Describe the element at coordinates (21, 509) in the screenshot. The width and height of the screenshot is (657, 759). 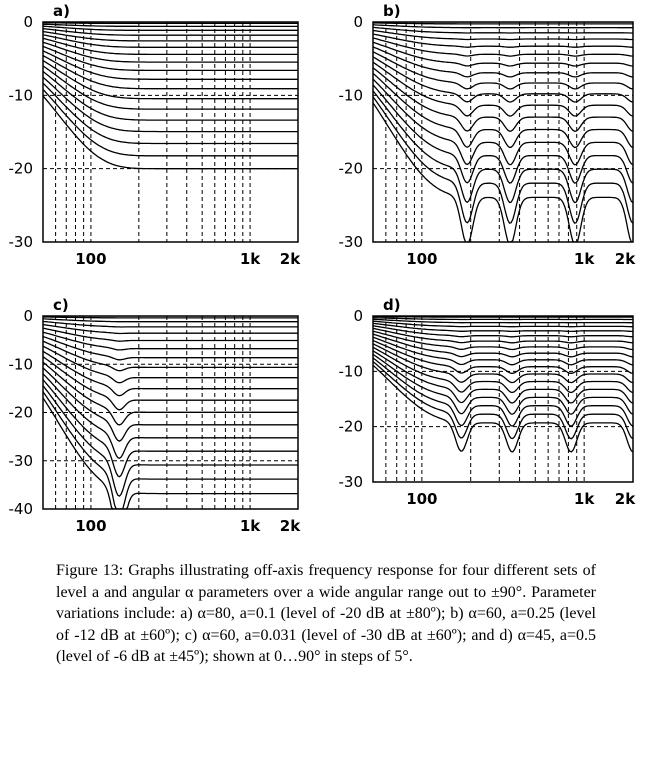
I see `y-tick-label: -40` at that location.